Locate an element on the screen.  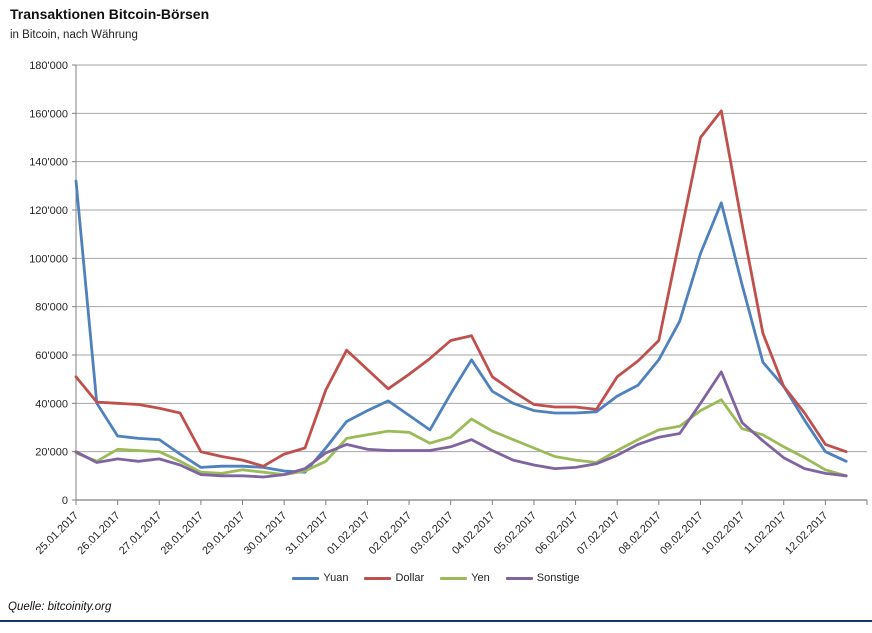
y-axis-label: 120'000 is located at coordinates (48, 211).